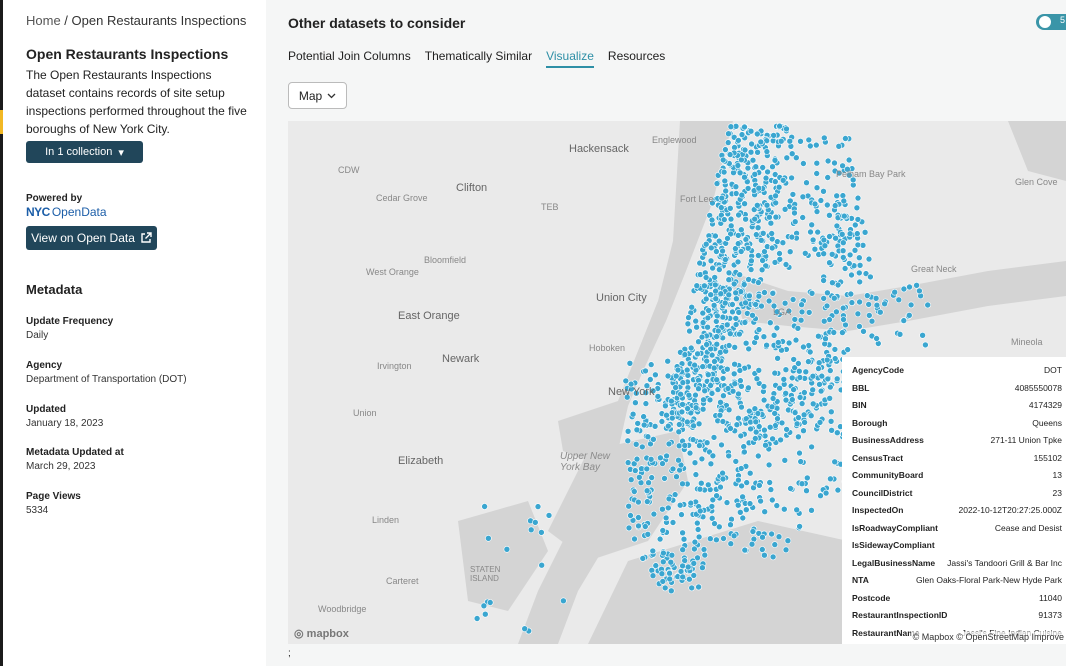 This screenshot has width=1066, height=666. What do you see at coordinates (91, 238) in the screenshot?
I see `view-on-open-data-button: View on Open Data` at bounding box center [91, 238].